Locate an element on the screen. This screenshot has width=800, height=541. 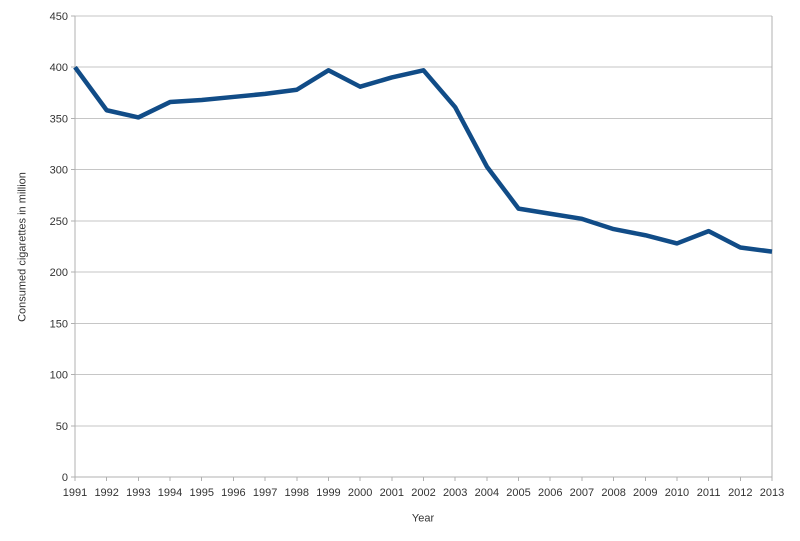
y-tick-label: 300 is located at coordinates (59, 171).